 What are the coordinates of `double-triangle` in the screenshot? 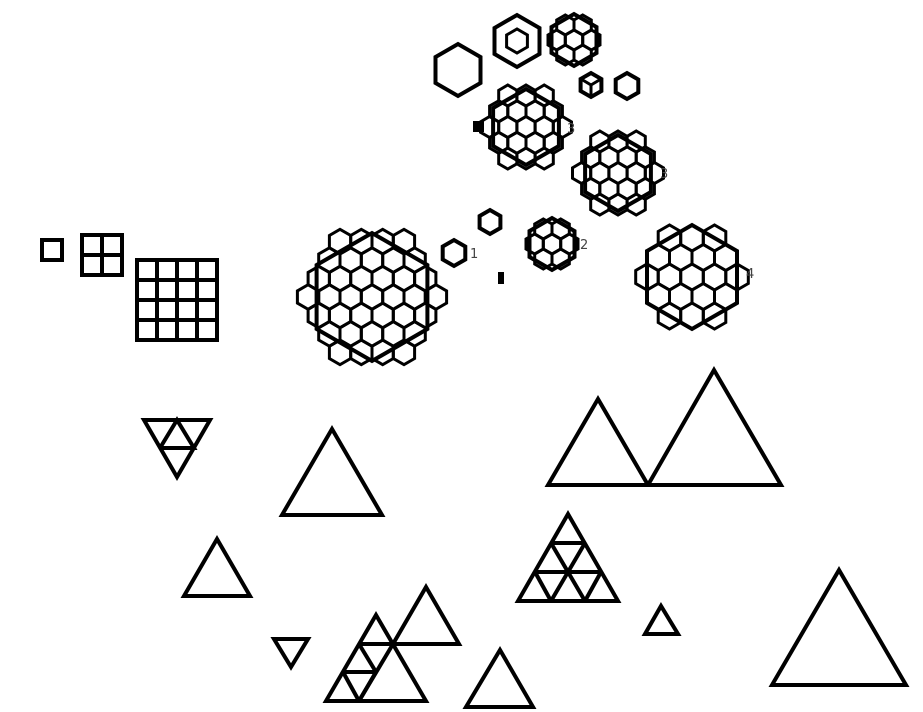 It's located at (664, 426).